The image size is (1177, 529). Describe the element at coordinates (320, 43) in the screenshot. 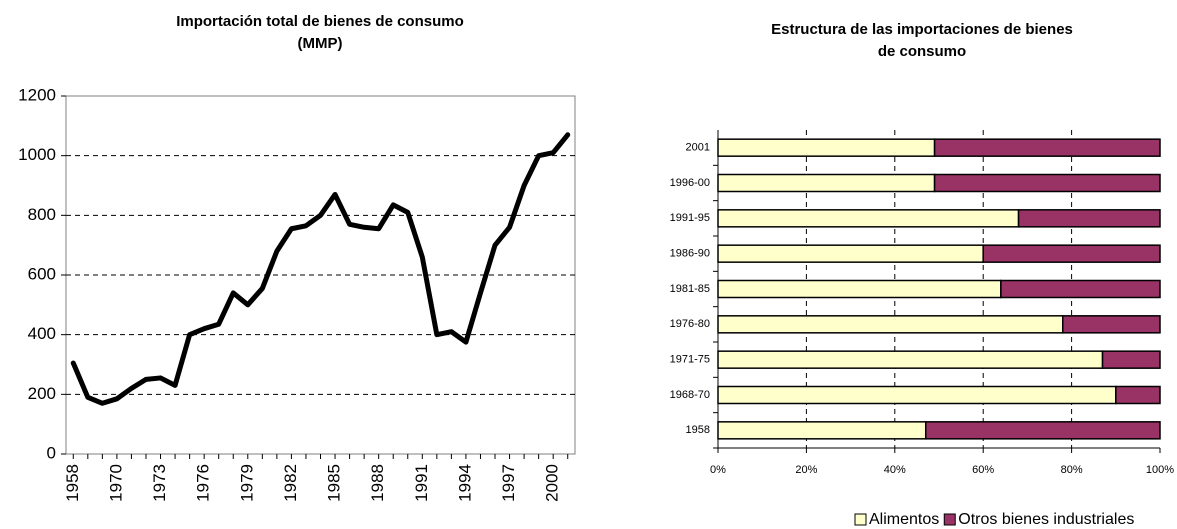

I see `chart-title: (MMP)` at that location.